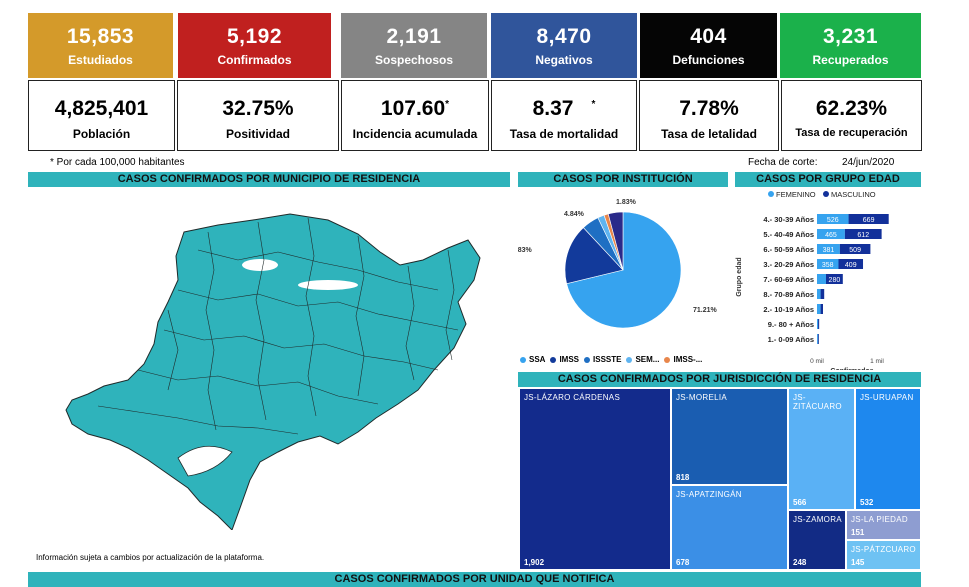 The image size is (969, 587). Describe the element at coordinates (783, 162) in the screenshot. I see `cutoff-label: Fecha de corte:` at that location.